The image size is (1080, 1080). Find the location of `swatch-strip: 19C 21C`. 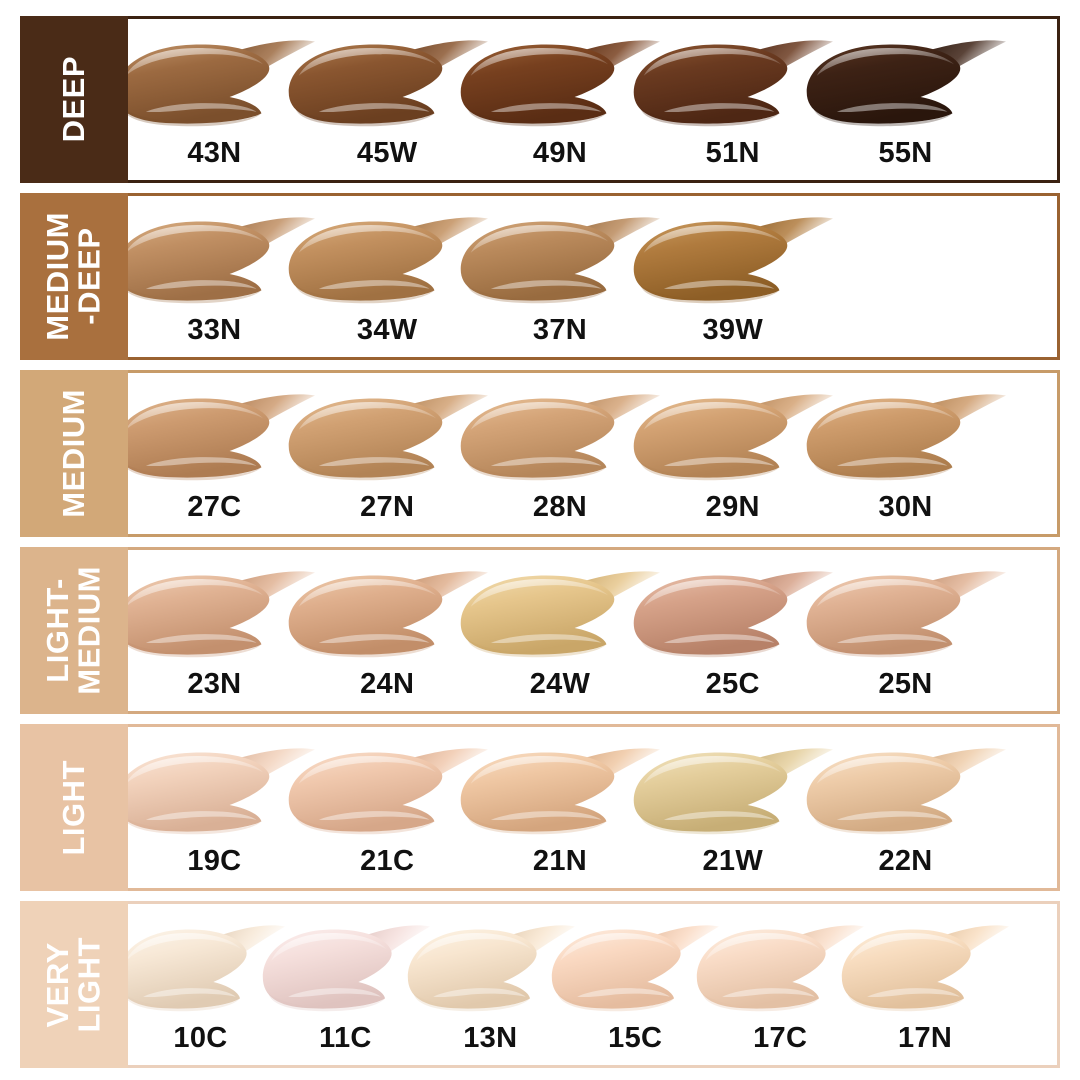

swatch-strip: 19C 21C is located at coordinates (592, 807).